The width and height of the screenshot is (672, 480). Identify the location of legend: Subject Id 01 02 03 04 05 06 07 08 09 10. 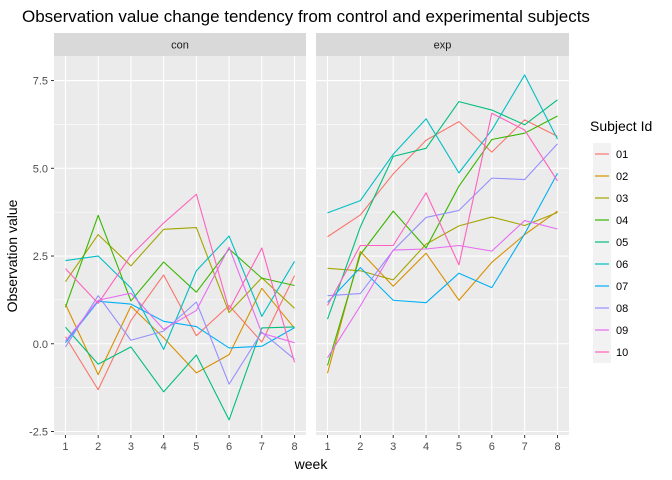
(621, 240).